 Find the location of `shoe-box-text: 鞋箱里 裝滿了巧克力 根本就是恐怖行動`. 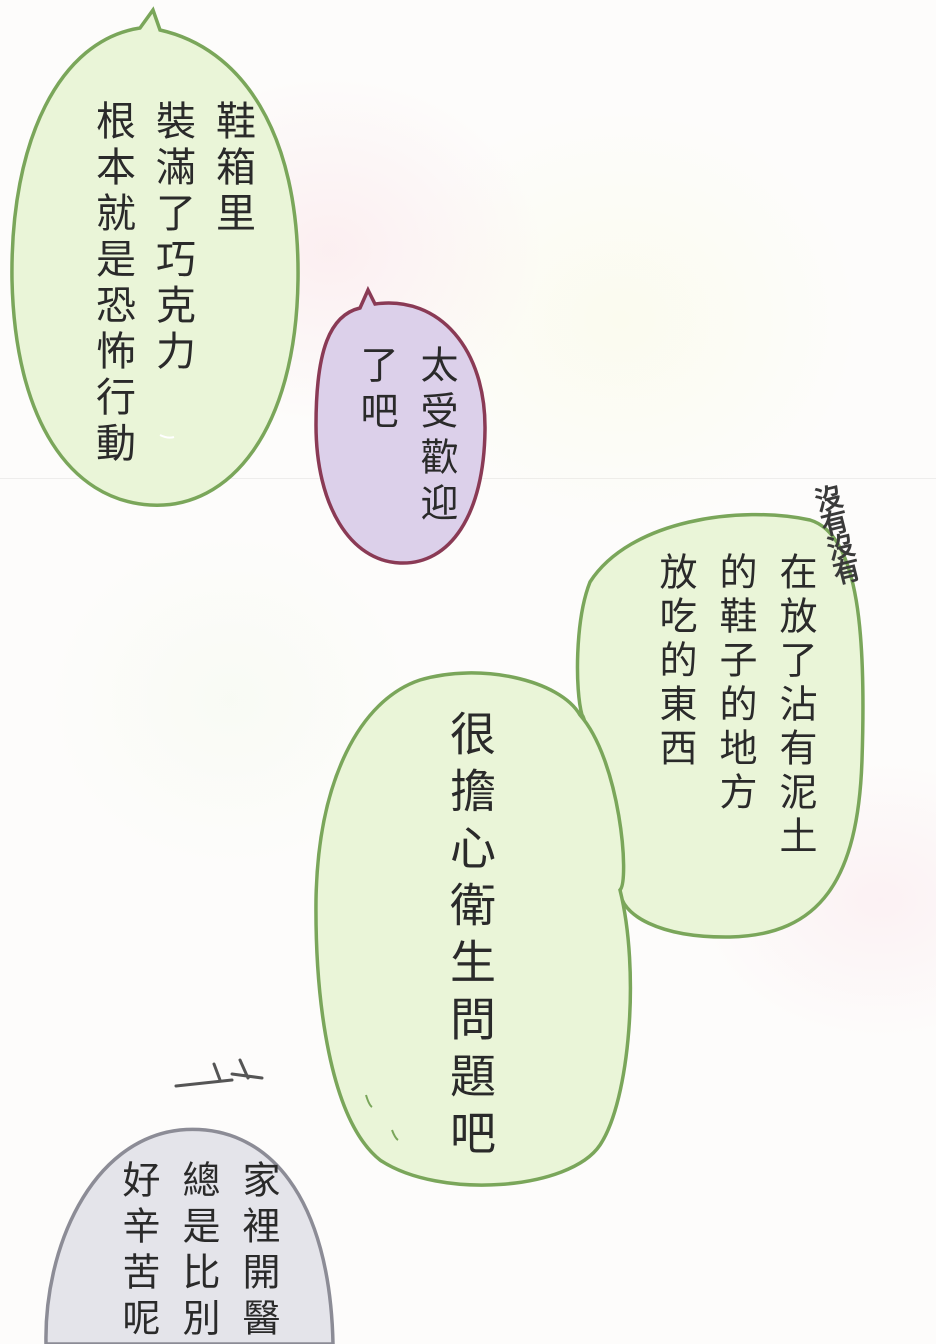

shoe-box-text: 鞋箱里 裝滿了巧克力 根本就是恐怖行動 is located at coordinates (172, 284).